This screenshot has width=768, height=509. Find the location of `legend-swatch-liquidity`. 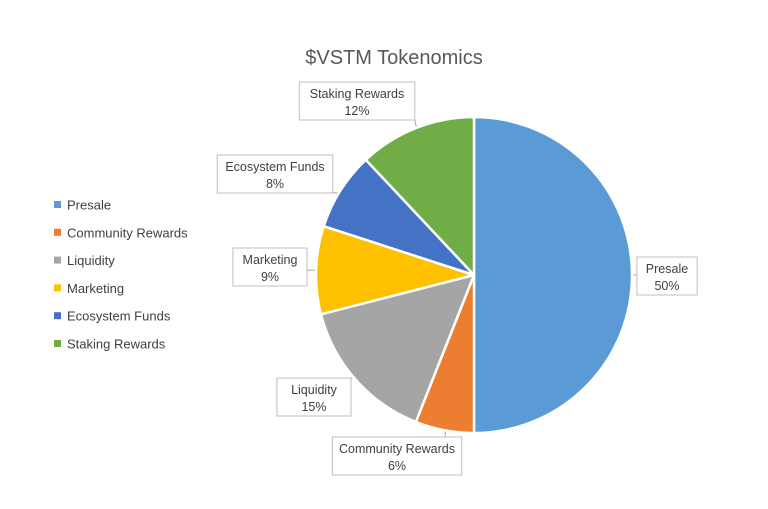

legend-swatch-liquidity is located at coordinates (57, 260).